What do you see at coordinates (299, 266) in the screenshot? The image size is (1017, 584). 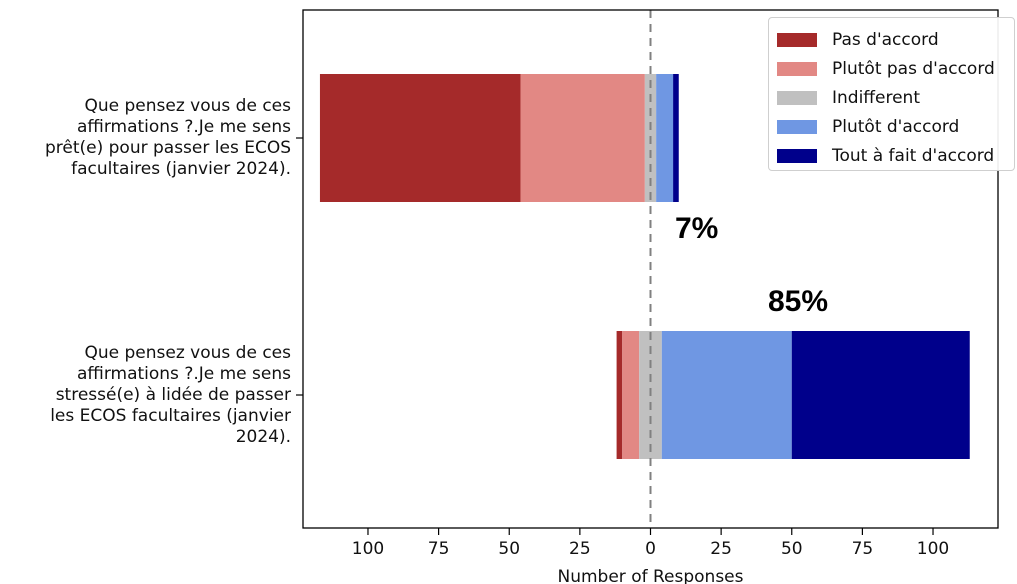 I see `y-ticks-group` at bounding box center [299, 266].